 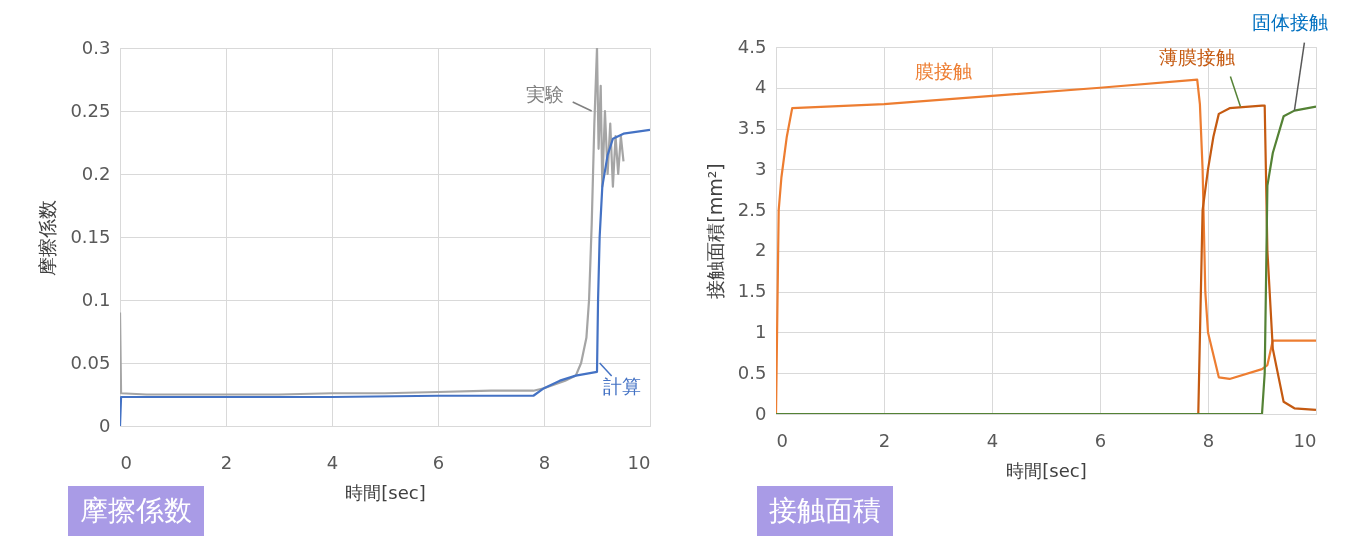 I want to click on y-tick-label: 0.3, so click(x=96, y=47).